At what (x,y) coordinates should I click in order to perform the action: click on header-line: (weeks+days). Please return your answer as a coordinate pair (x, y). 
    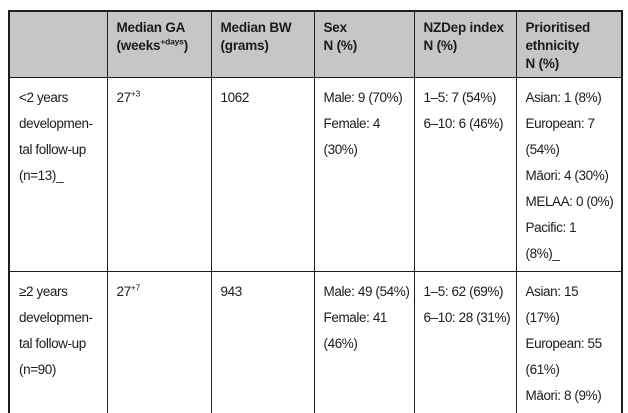
    Looking at the image, I should click on (152, 44).